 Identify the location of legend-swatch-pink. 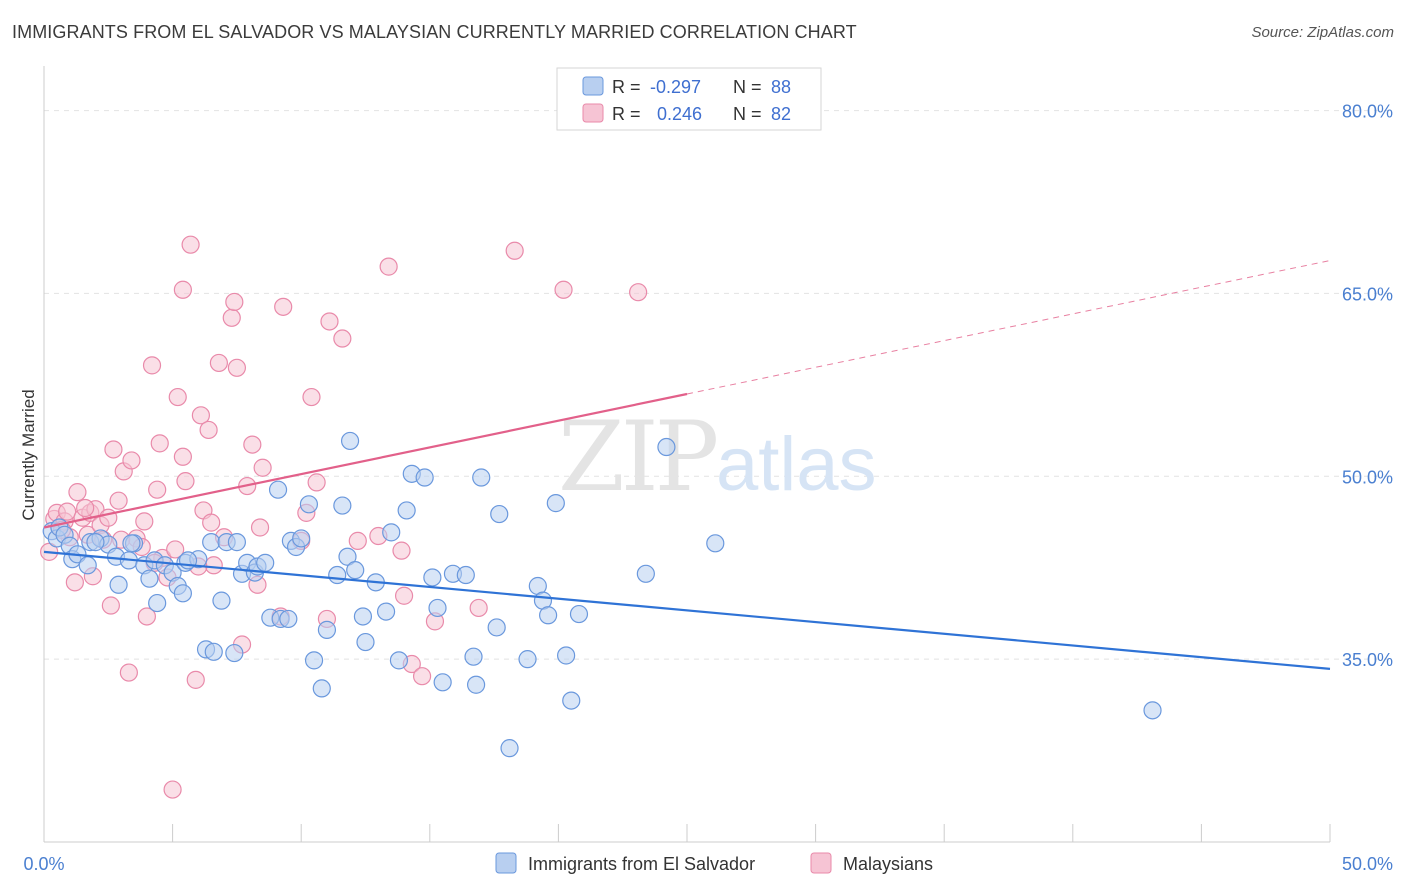
(593, 113).